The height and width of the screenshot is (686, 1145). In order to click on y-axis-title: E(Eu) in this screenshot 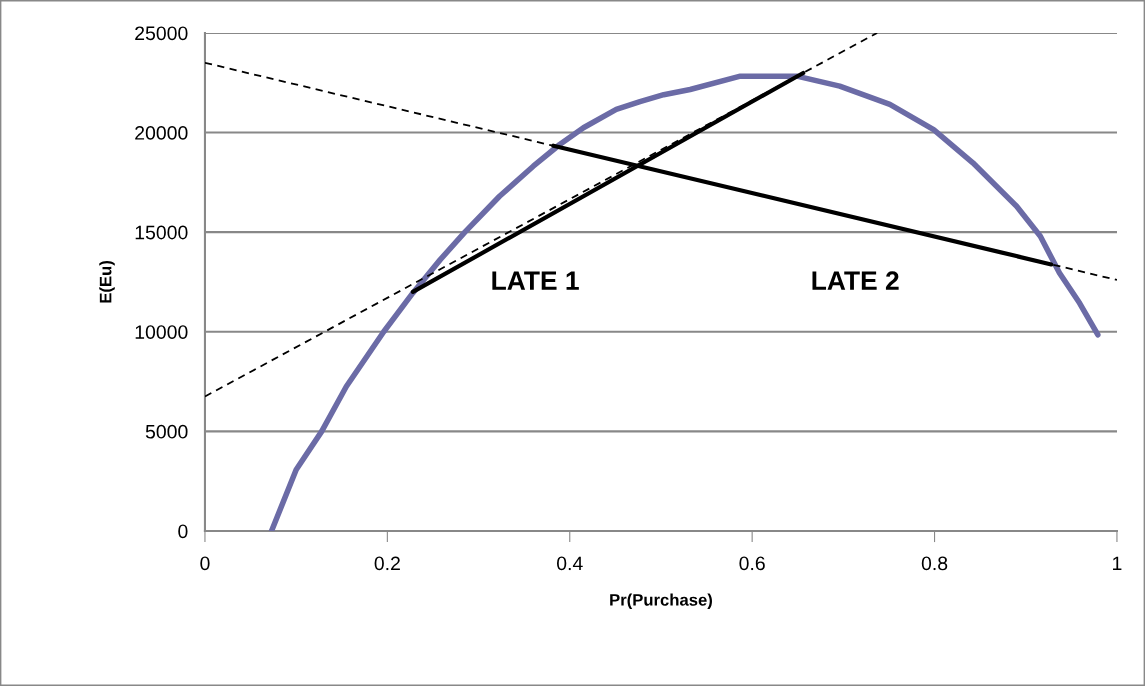, I will do `click(107, 282)`.